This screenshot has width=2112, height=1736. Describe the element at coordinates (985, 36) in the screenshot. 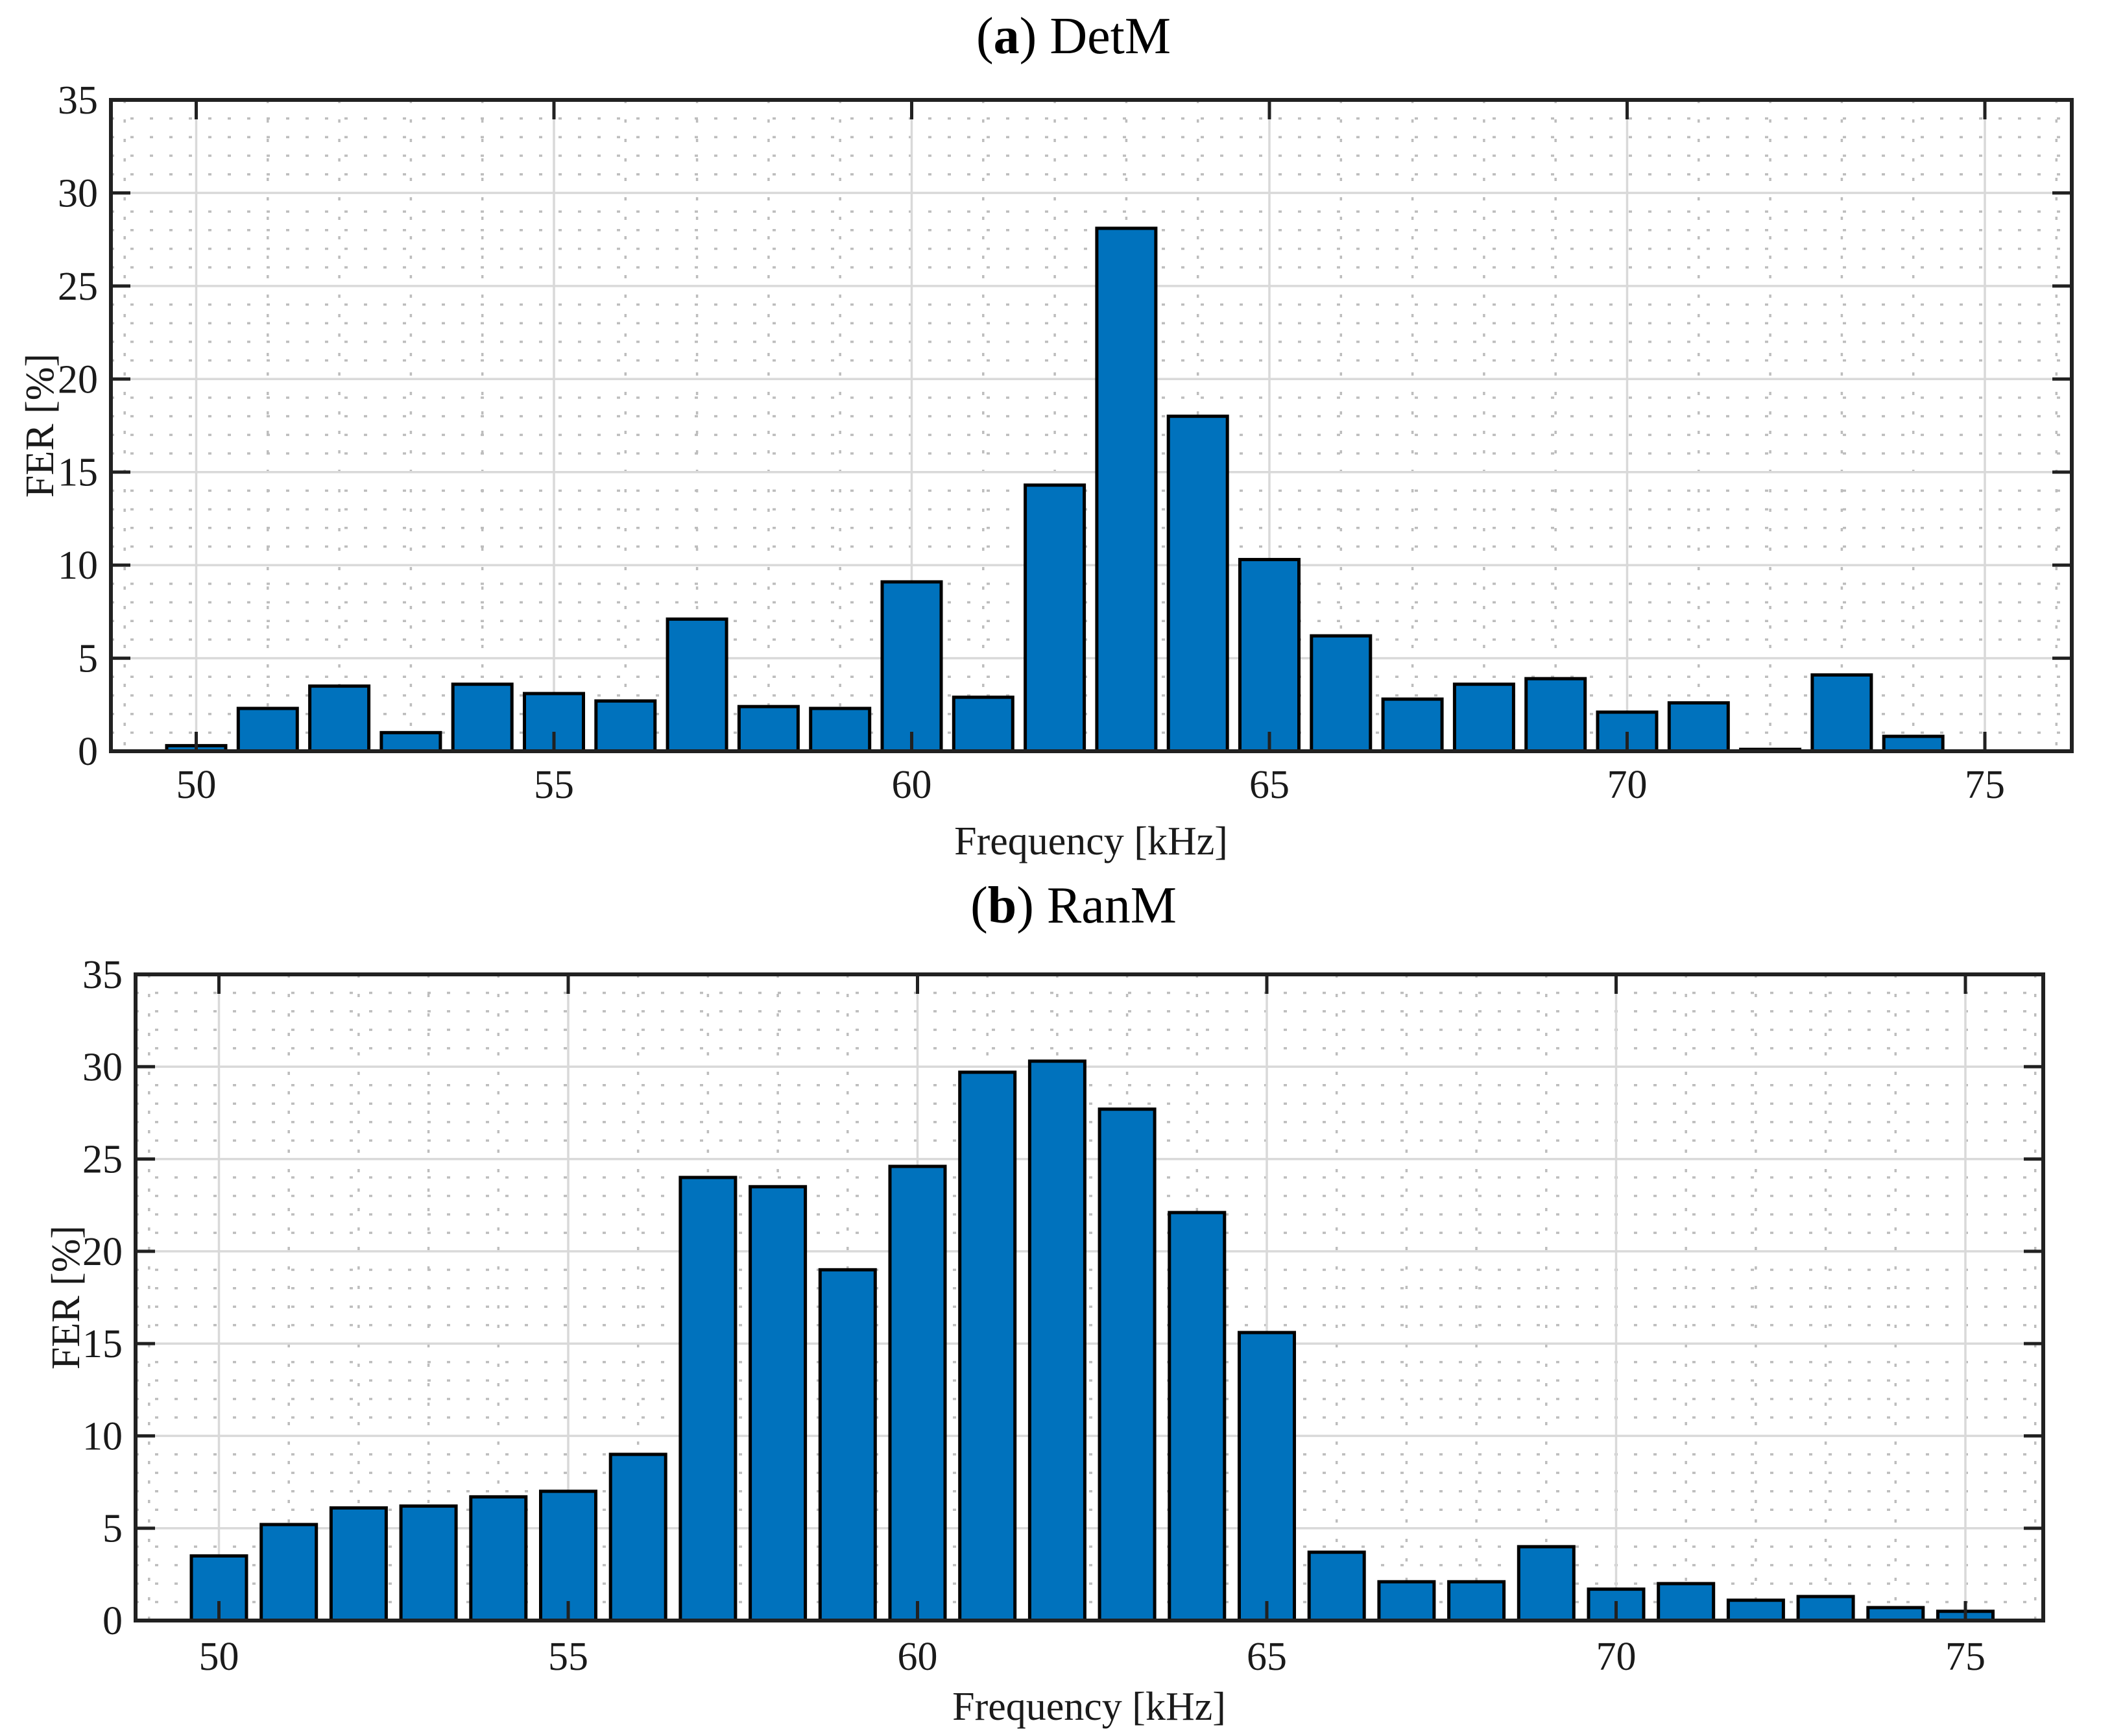

I see `panel-a-title-prefix: (` at that location.